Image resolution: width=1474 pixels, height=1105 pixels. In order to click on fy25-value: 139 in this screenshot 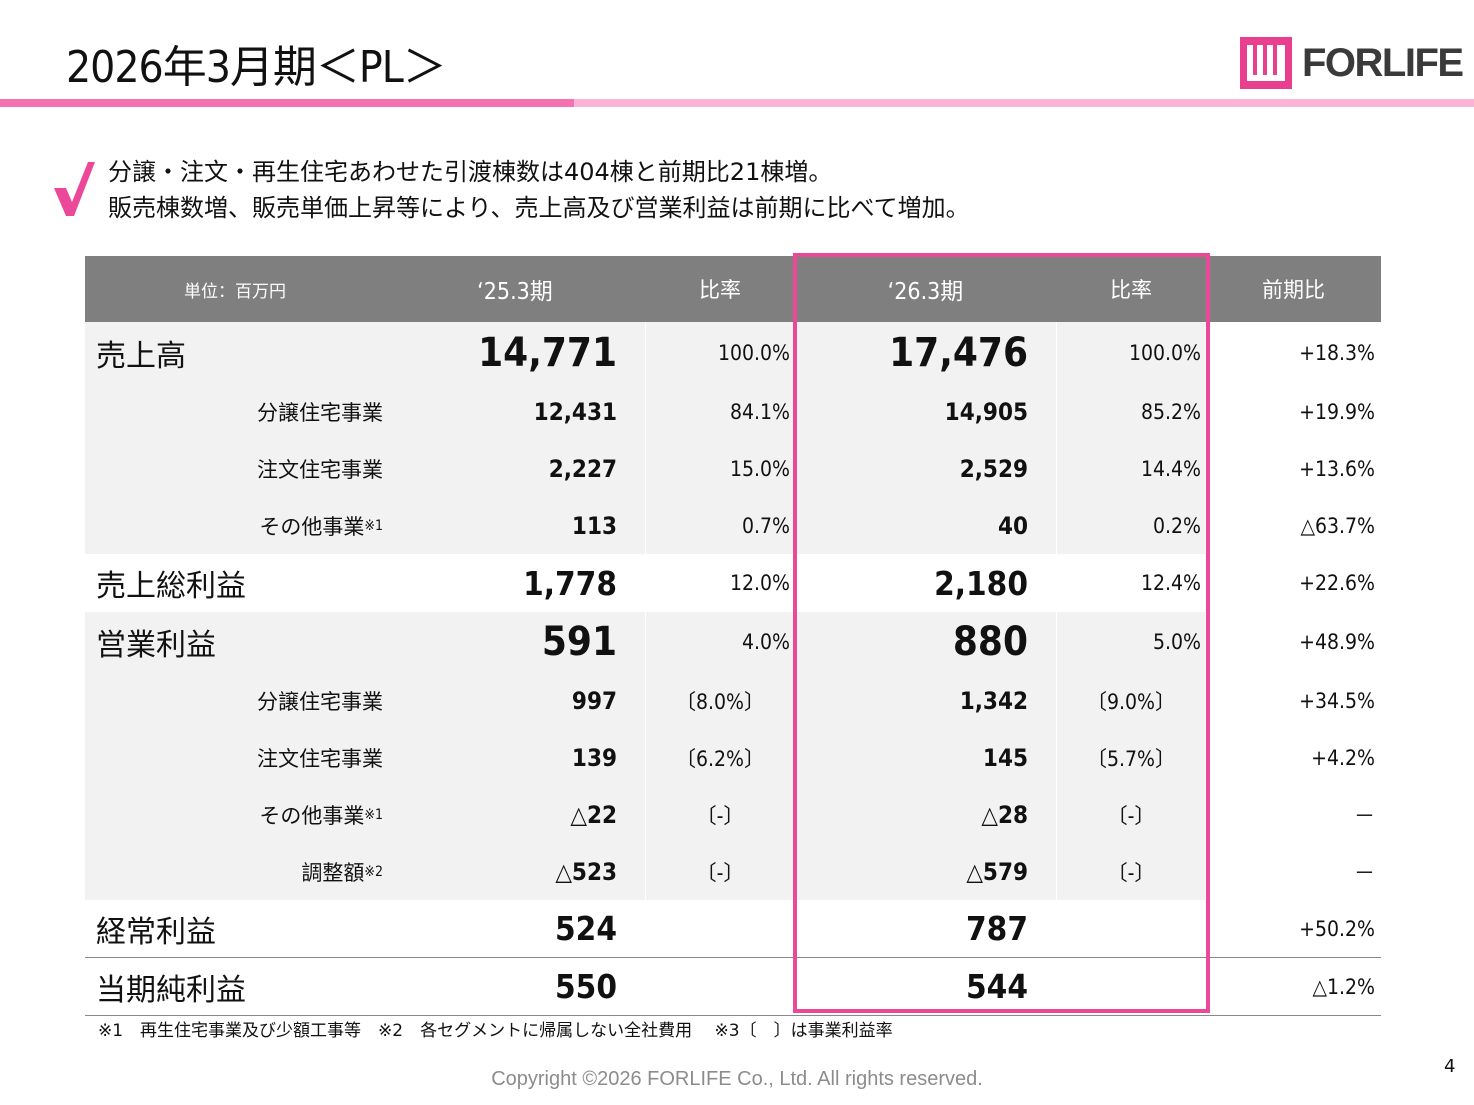, I will do `click(515, 757)`.